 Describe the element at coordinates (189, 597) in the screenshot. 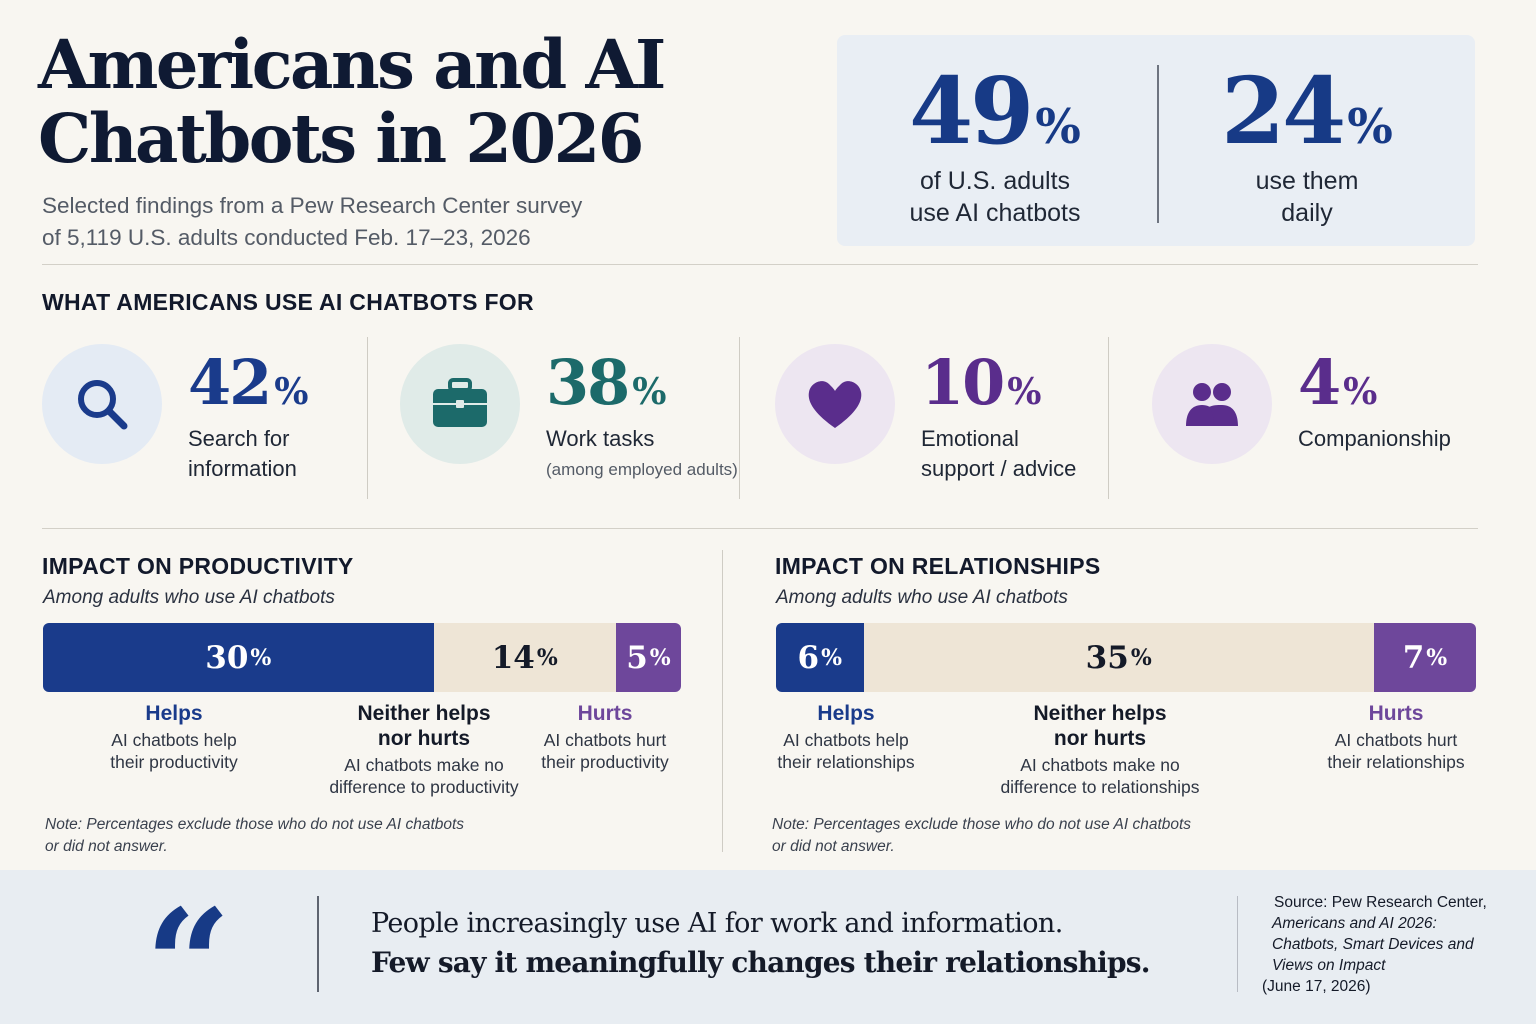

I see `productivity-chart-subtitle: Among adults who use AI chatbots` at that location.